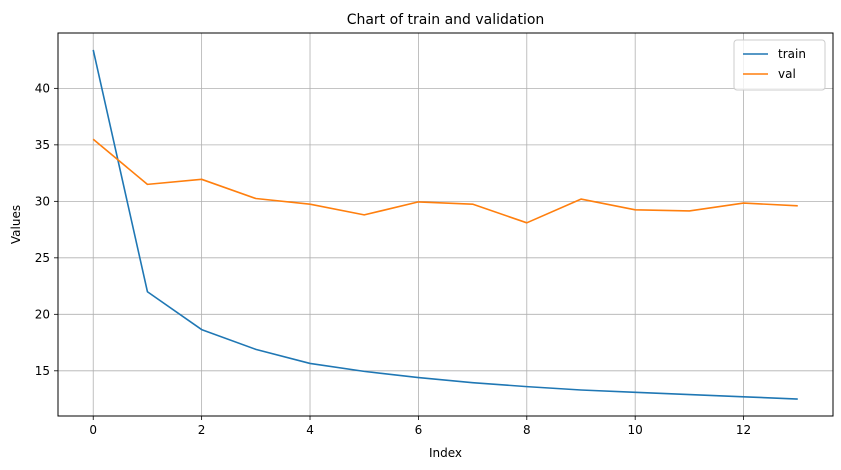 The image size is (841, 470). I want to click on y-tick-label: 20, so click(42, 314).